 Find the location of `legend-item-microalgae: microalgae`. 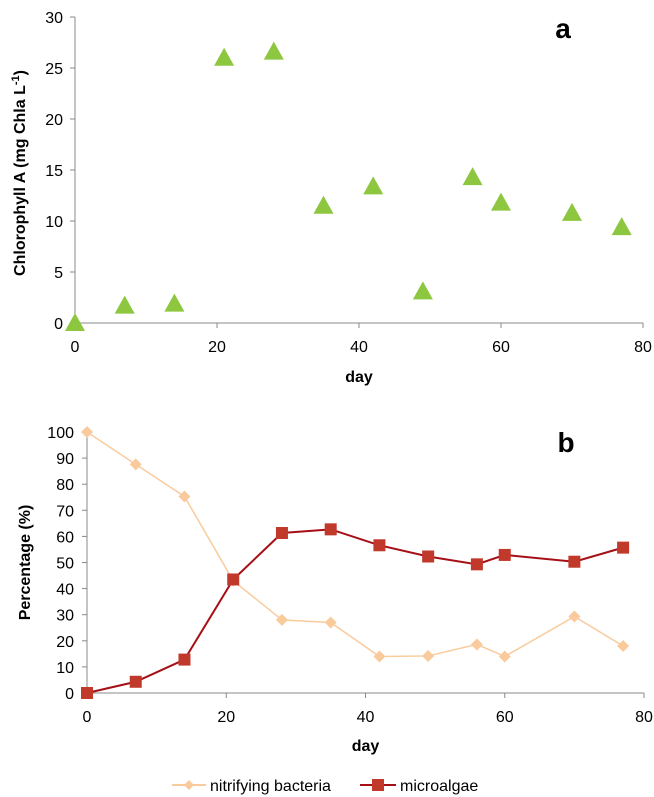

legend-item-microalgae: microalgae is located at coordinates (419, 786).